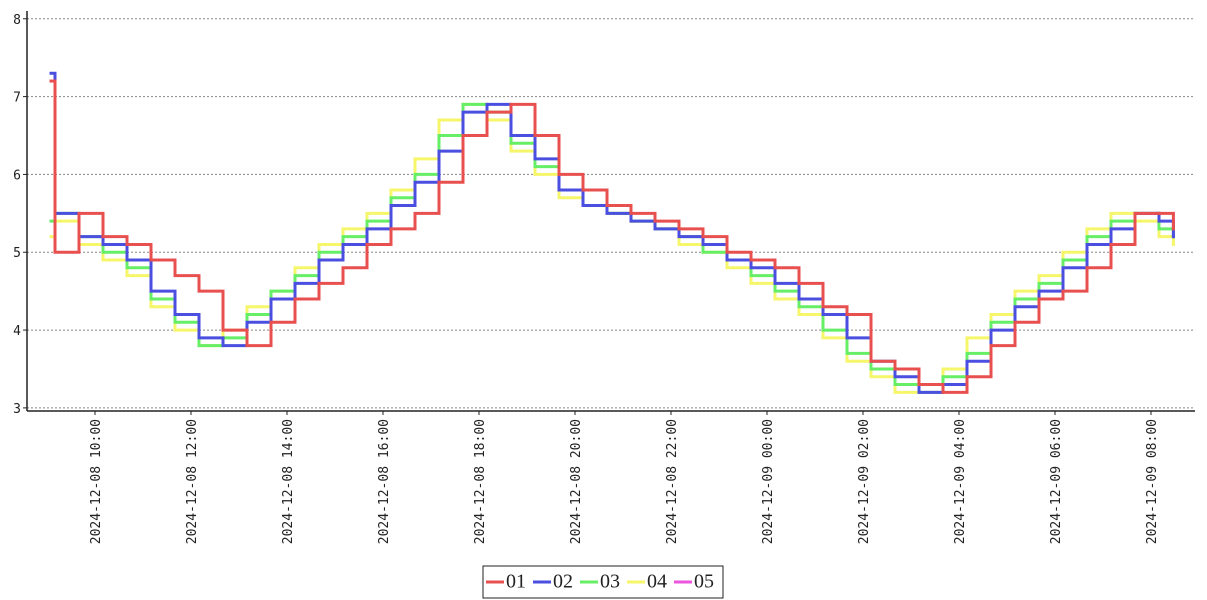 The height and width of the screenshot is (600, 1207). I want to click on x-tick-label: 2024-12-09 08:00, so click(1152, 481).